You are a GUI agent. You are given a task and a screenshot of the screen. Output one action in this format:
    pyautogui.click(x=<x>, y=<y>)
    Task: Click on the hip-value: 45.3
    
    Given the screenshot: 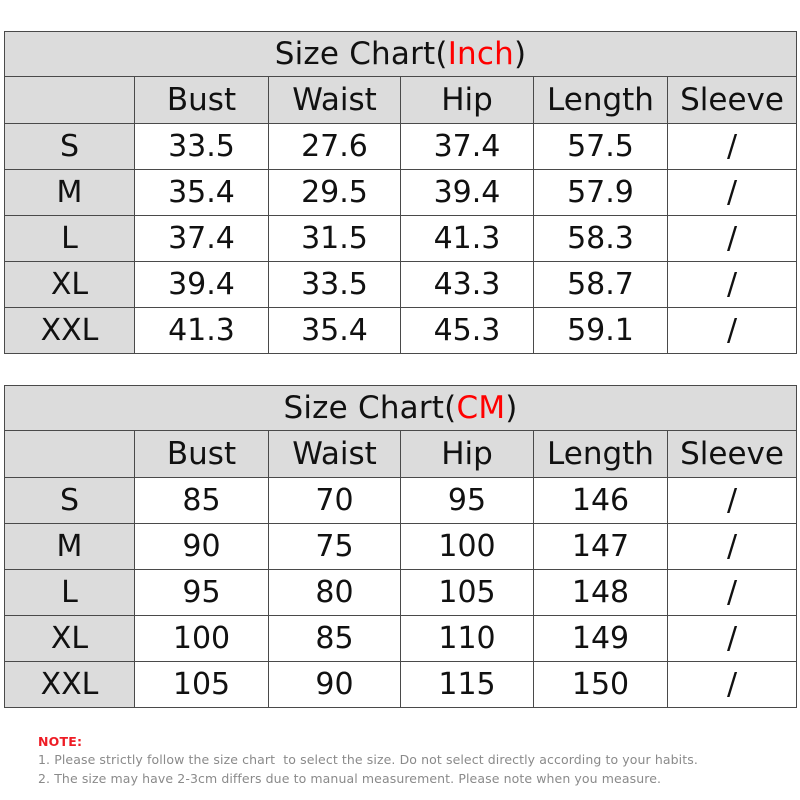 What is the action you would take?
    pyautogui.click(x=467, y=330)
    